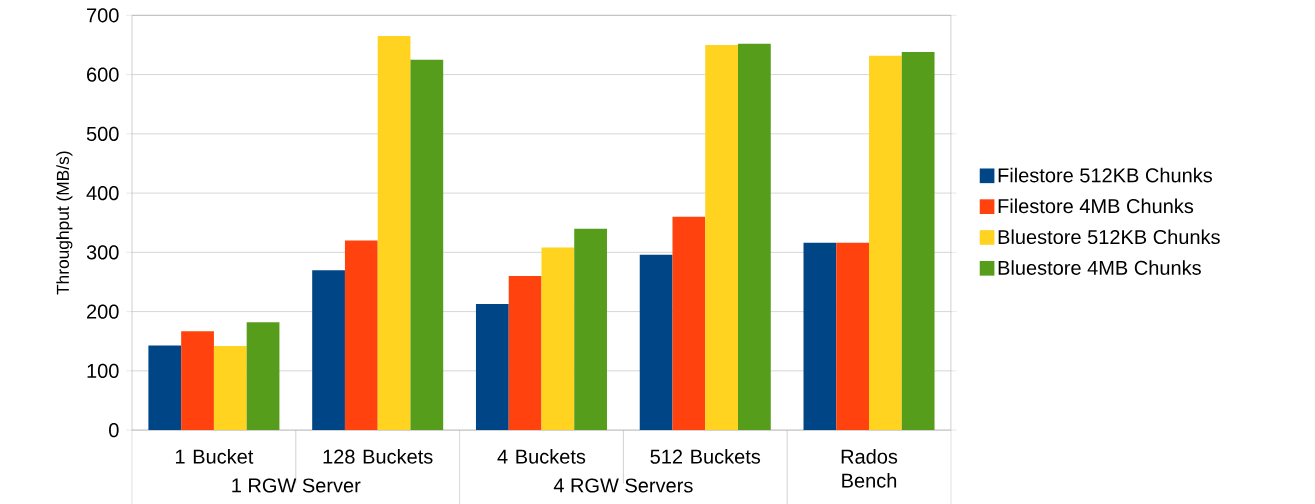 This screenshot has height=504, width=1315. What do you see at coordinates (705, 456) in the screenshot?
I see `x-tick-label: 512 Buckets` at bounding box center [705, 456].